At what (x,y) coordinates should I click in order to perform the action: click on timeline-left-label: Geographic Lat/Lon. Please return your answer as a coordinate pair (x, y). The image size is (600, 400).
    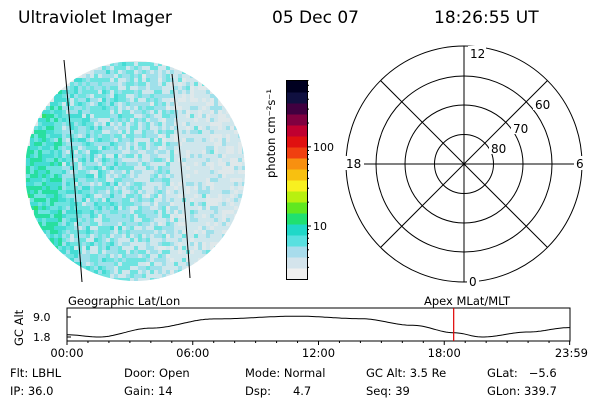
    Looking at the image, I should click on (124, 301).